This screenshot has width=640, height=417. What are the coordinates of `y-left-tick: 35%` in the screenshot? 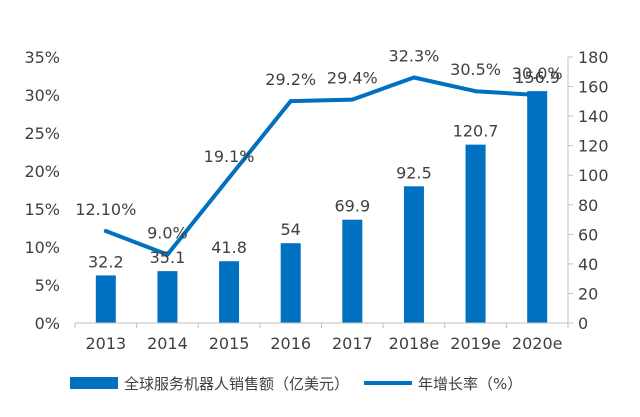 It's located at (42, 57).